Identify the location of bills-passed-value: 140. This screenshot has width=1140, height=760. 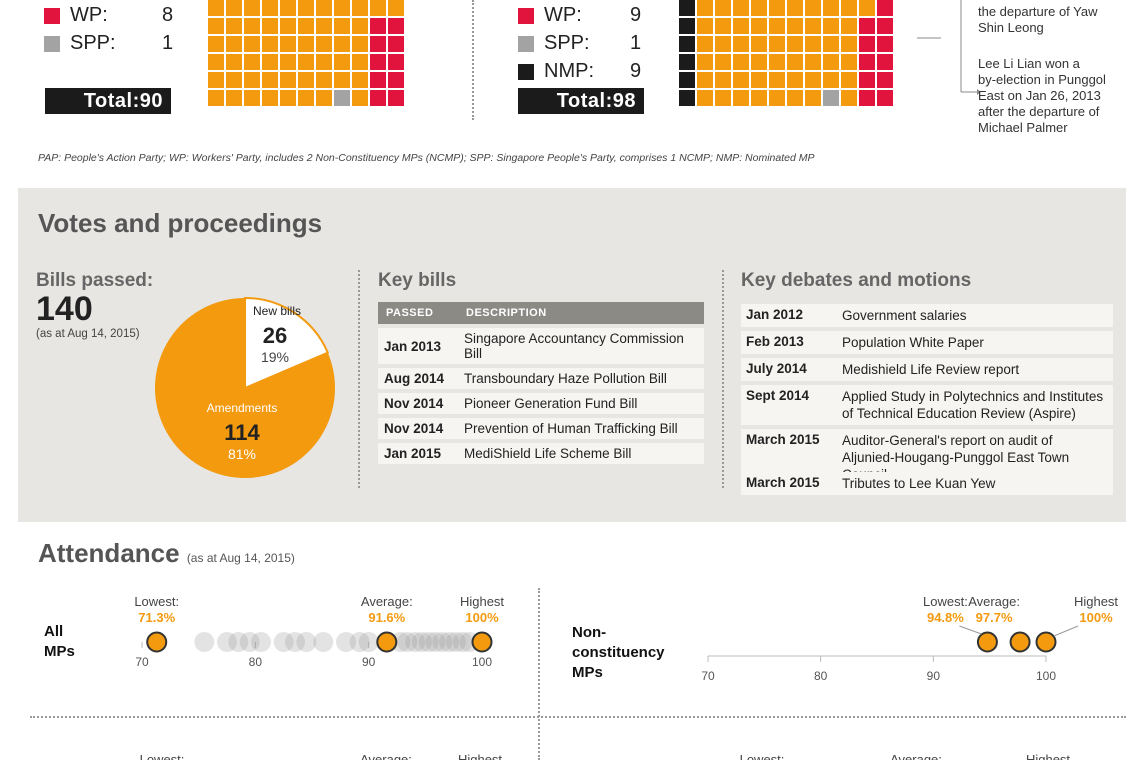
(64, 309).